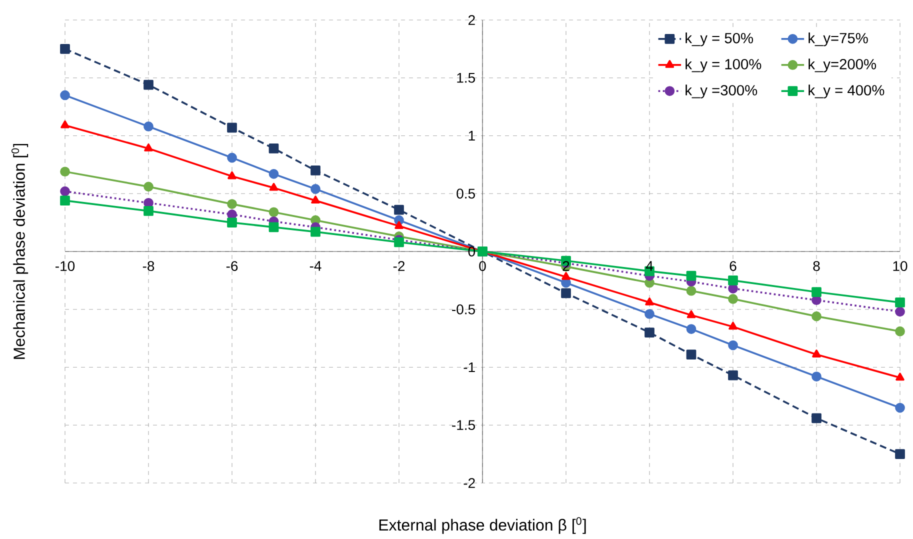 Image resolution: width=913 pixels, height=539 pixels. What do you see at coordinates (469, 483) in the screenshot?
I see `y-tick-label: -2` at bounding box center [469, 483].